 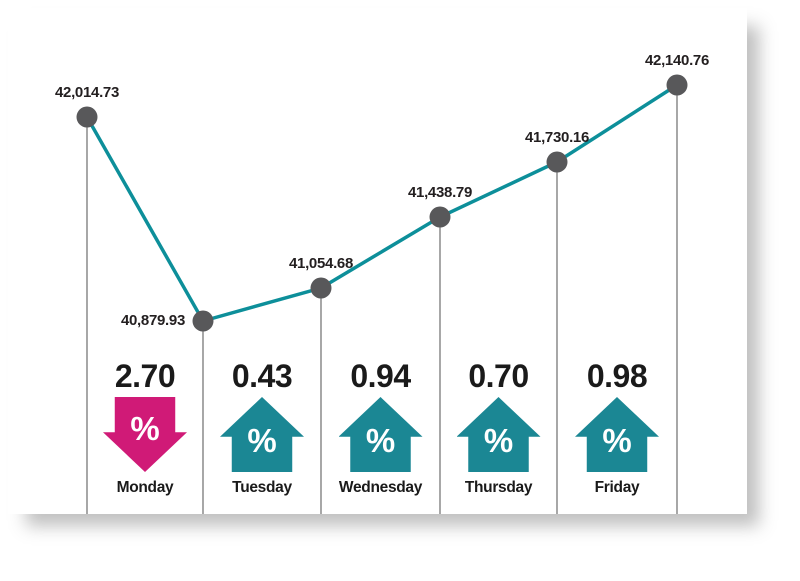 I want to click on day-label: Wednesday, so click(x=380, y=487).